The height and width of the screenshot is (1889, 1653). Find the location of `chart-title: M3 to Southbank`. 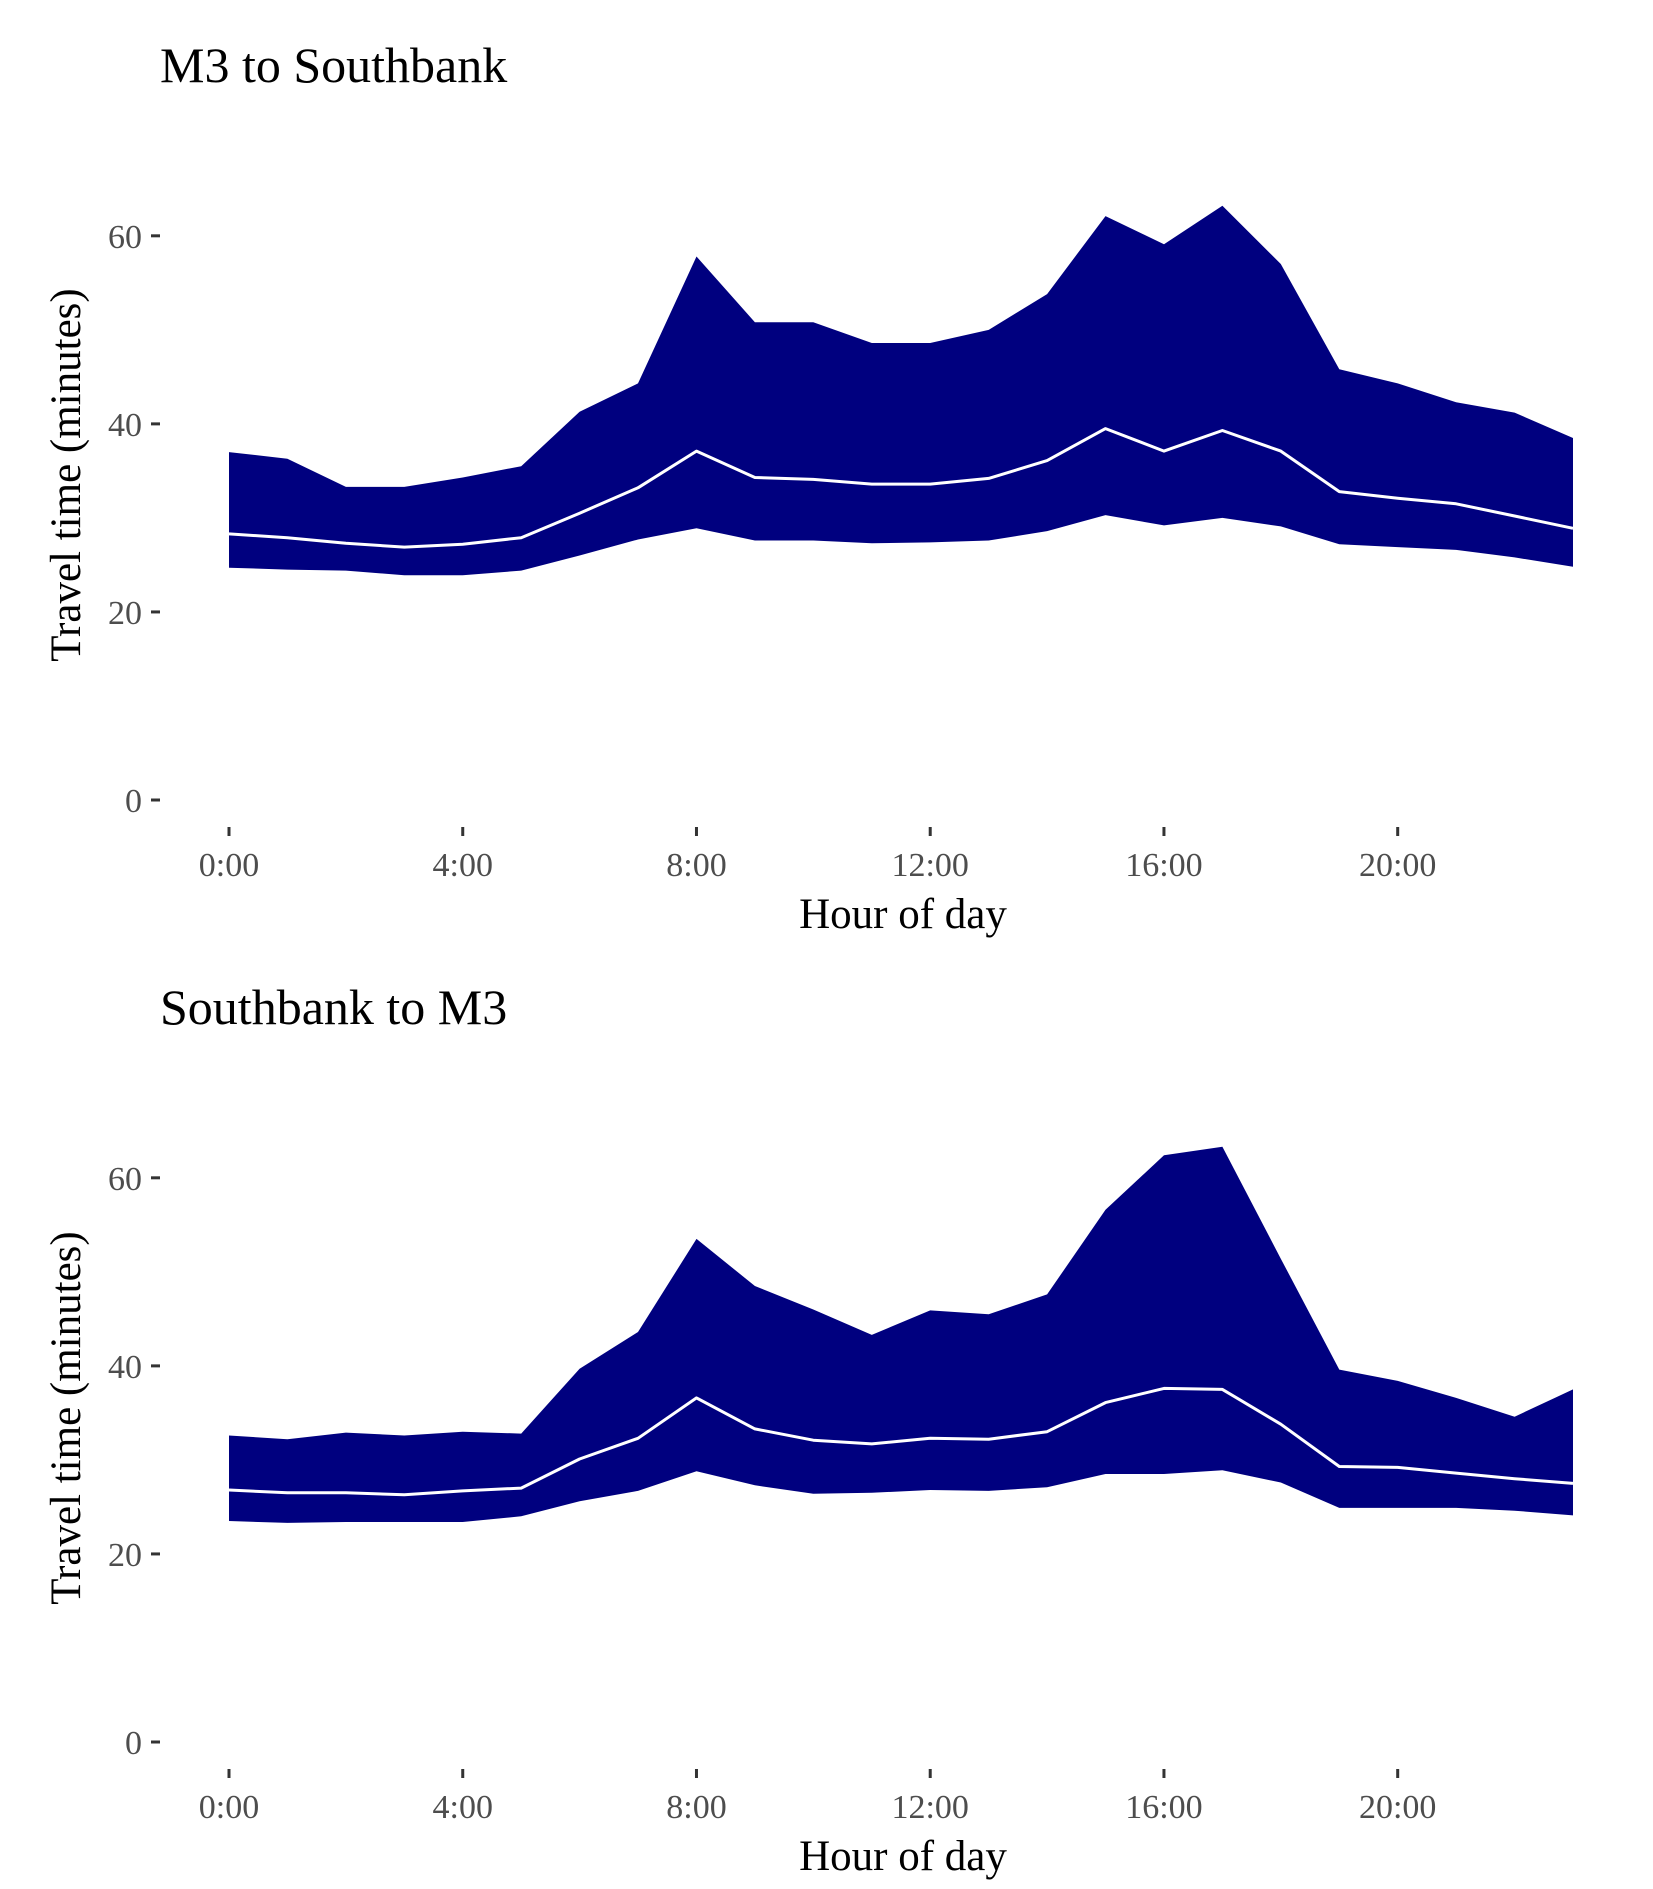

chart-title: M3 to Southbank is located at coordinates (333, 65).